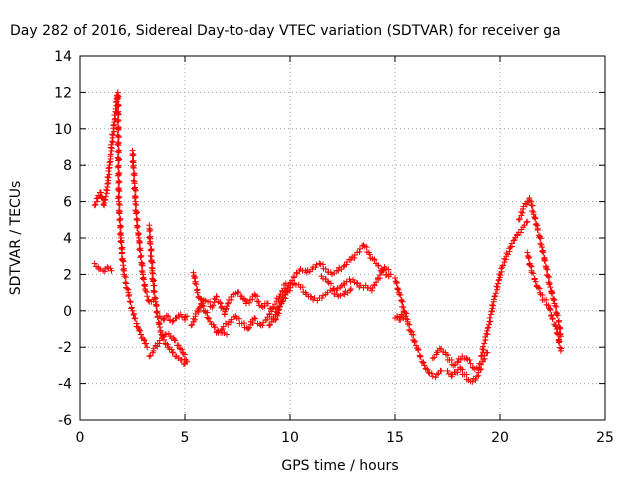  Describe the element at coordinates (67, 275) in the screenshot. I see `y-tick-label: 2` at that location.